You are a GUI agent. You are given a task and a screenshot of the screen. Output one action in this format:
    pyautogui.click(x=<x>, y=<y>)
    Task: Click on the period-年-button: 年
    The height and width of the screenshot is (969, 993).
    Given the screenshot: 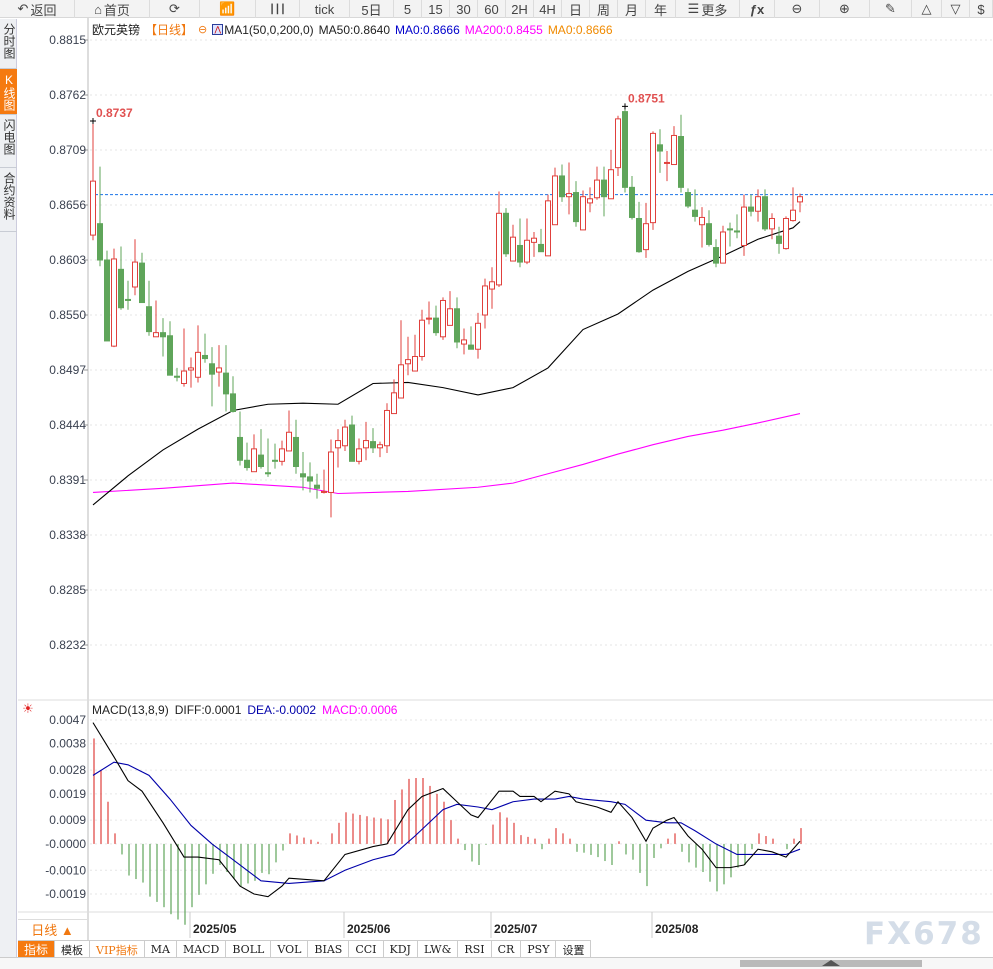 What is the action you would take?
    pyautogui.click(x=661, y=9)
    